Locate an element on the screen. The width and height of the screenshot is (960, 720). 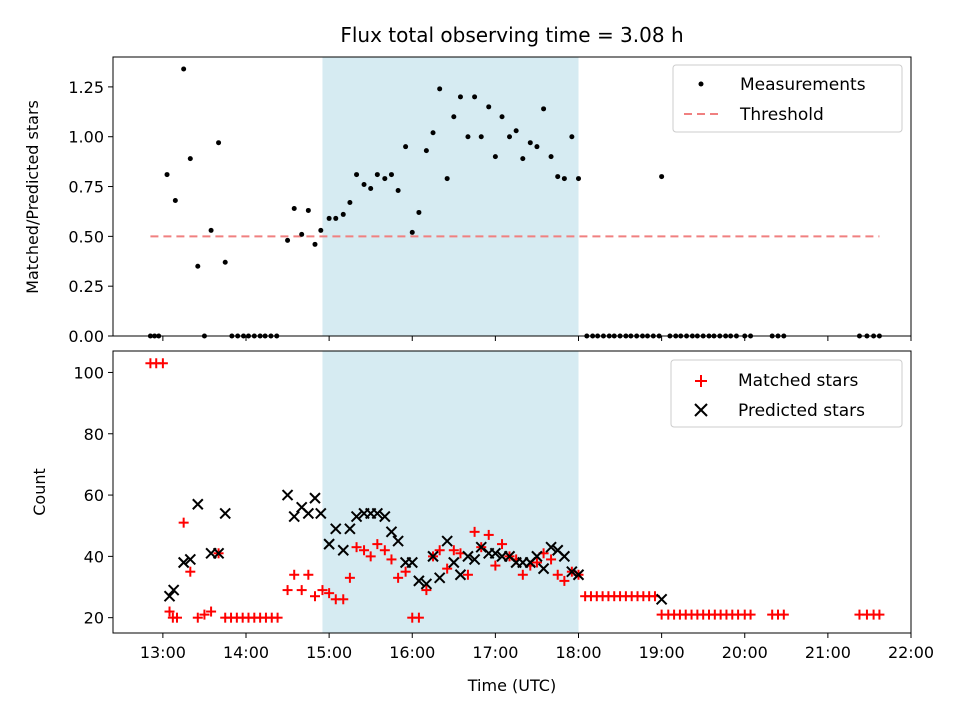
chart-title: Flux total observing time = 3.08 h is located at coordinates (511, 35).